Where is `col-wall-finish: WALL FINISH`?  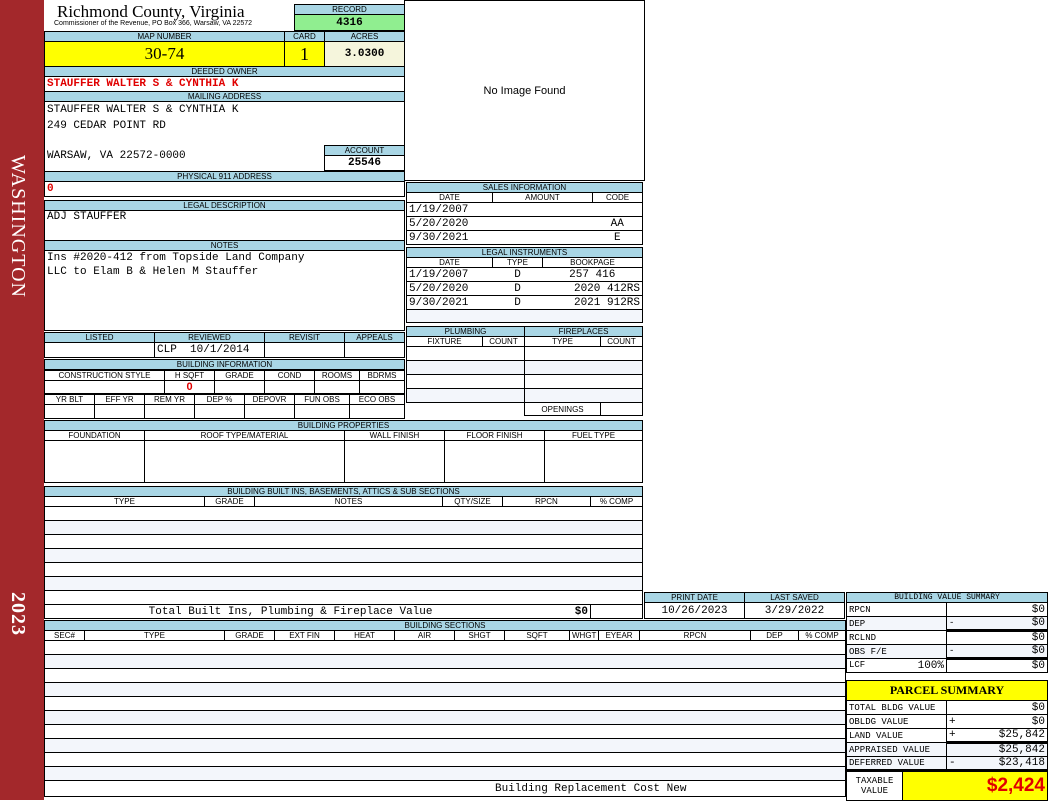
col-wall-finish: WALL FINISH is located at coordinates (394, 435).